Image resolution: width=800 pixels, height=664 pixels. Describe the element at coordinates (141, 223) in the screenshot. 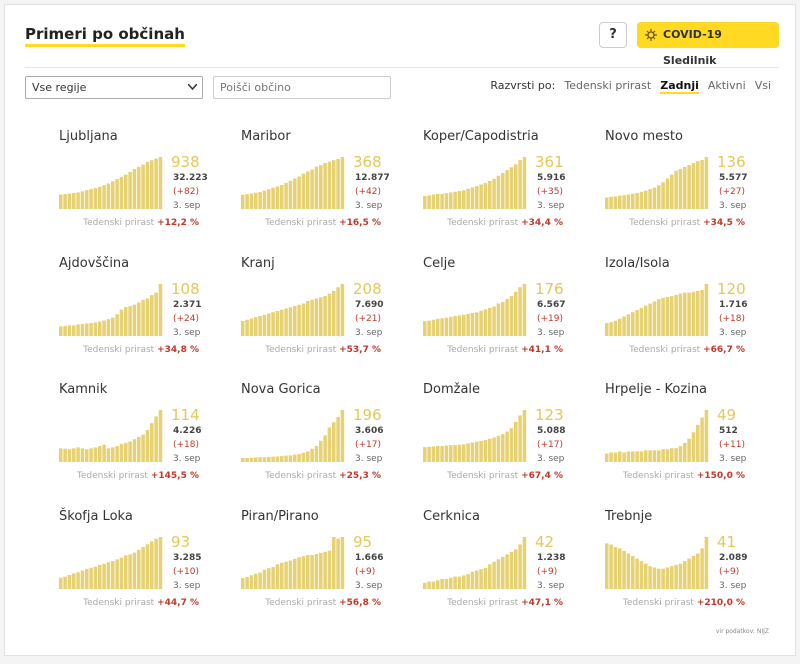

I see `growth: Tedenski prirast +12,2 %` at that location.